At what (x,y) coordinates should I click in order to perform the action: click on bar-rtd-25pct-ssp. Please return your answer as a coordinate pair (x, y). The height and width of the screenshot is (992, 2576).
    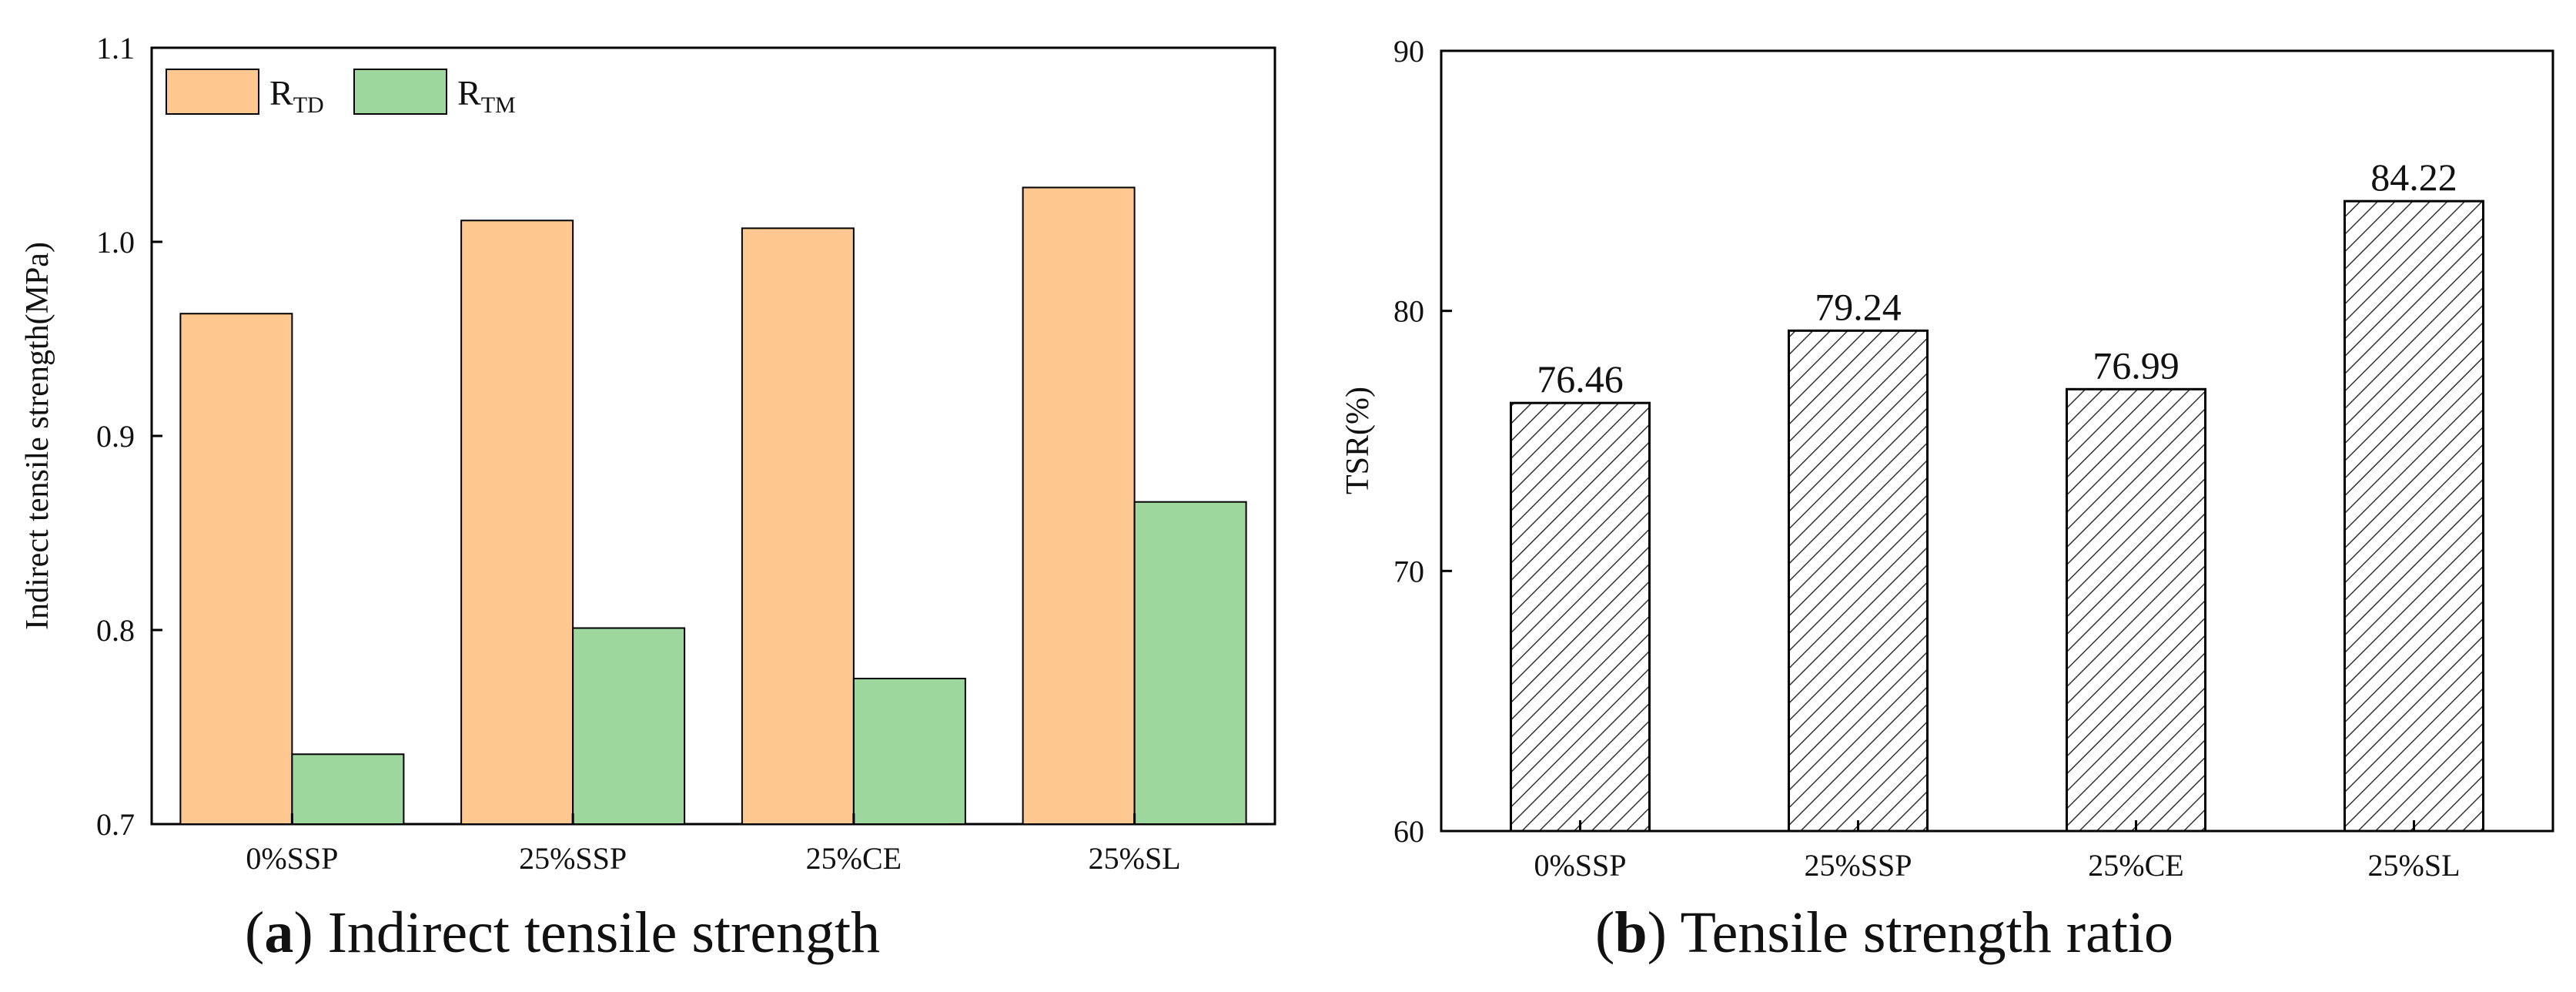
    Looking at the image, I should click on (517, 522).